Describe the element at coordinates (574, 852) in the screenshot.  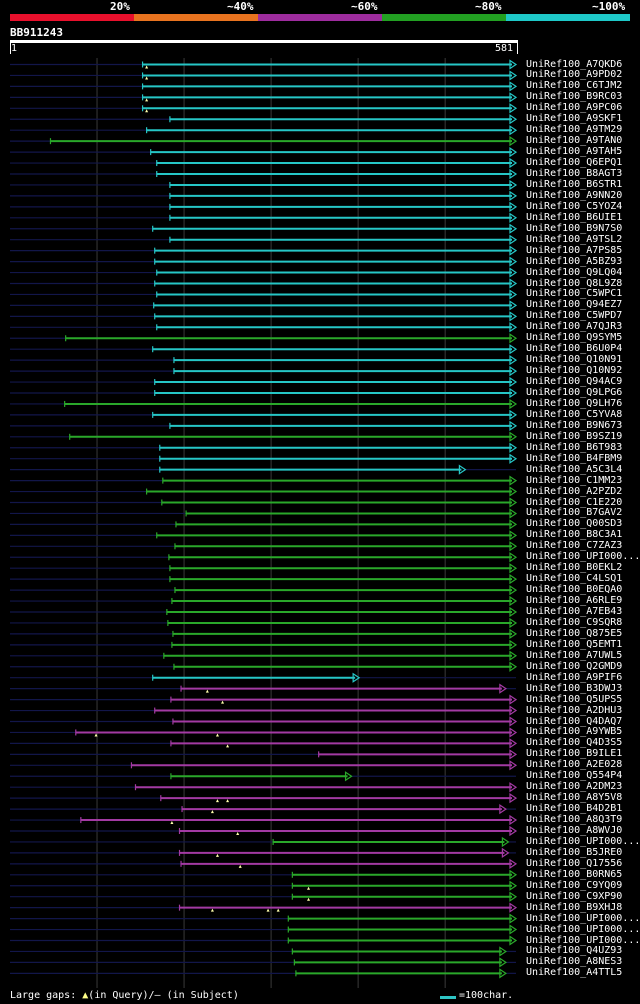
I see `hit-label: UniRef100_B5JRE0` at that location.